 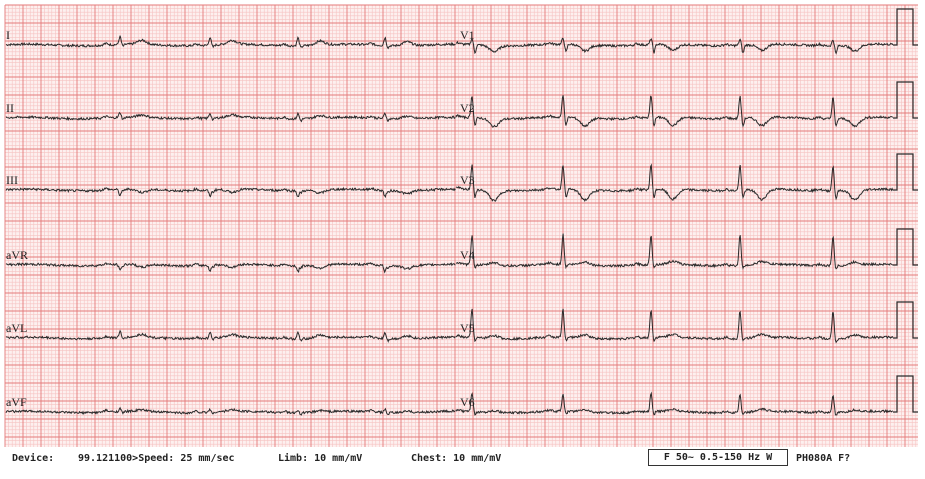 I want to click on lead-label: V2, so click(x=467, y=108).